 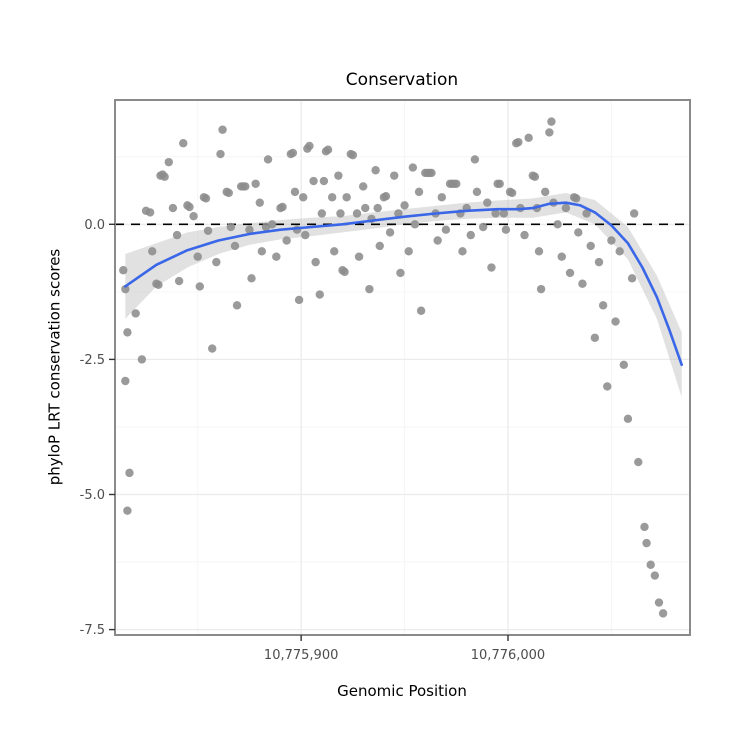 I want to click on x-tick-label: 10,775,900, so click(x=301, y=655).